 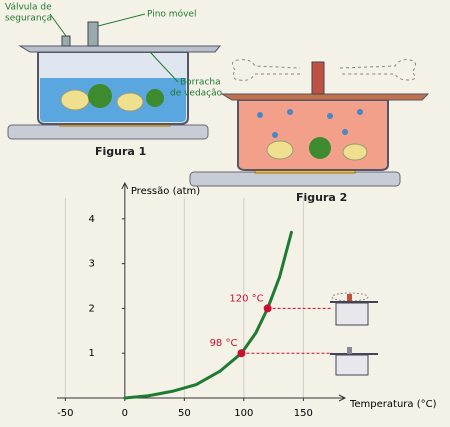 What do you see at coordinates (91, 219) in the screenshot?
I see `y-tick-label: 4` at bounding box center [91, 219].